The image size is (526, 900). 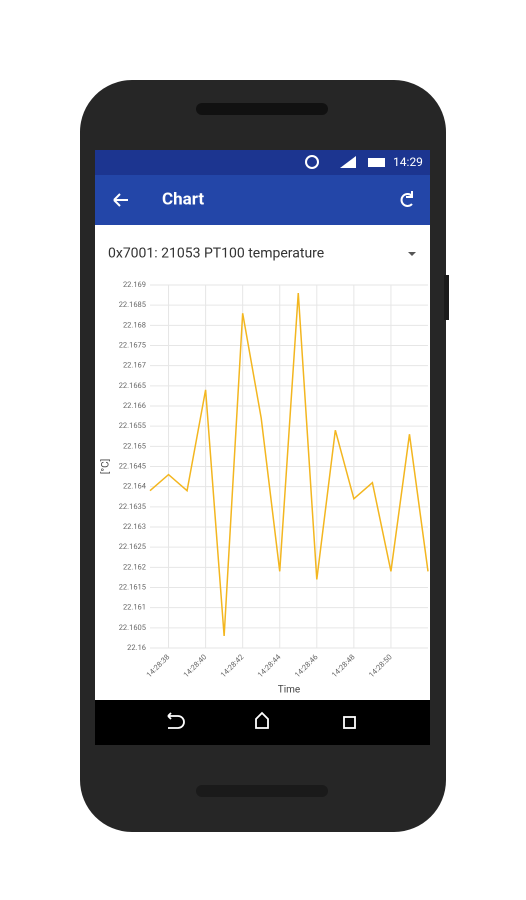 What do you see at coordinates (216, 254) in the screenshot?
I see `sensor-selector: 0x7001: 21053 PT100 temperature` at bounding box center [216, 254].